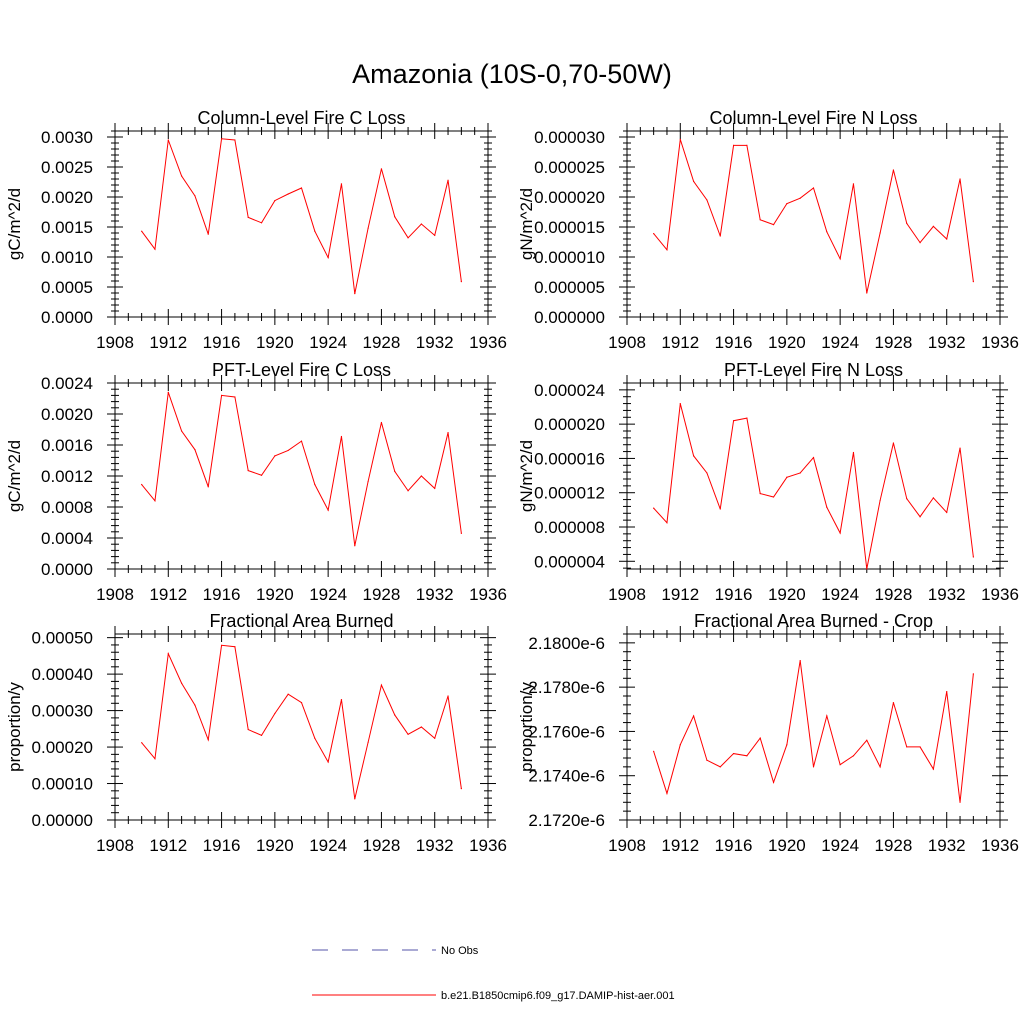 This screenshot has width=1024, height=1029. Describe the element at coordinates (569, 527) in the screenshot. I see `y-tick-label: 0.000008` at that location.